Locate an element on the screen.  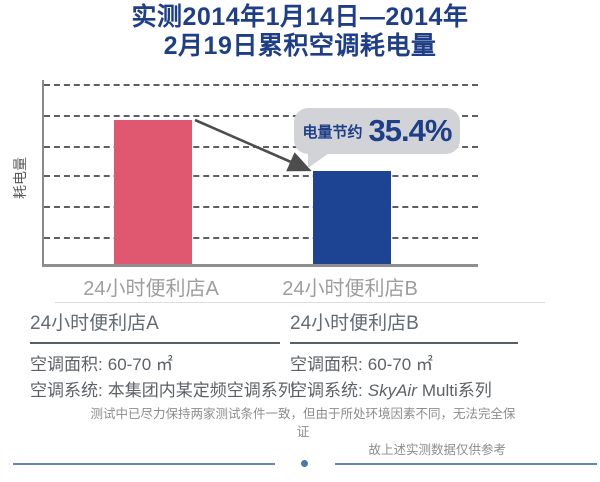
callout-value: 35.4% is located at coordinates (410, 130).